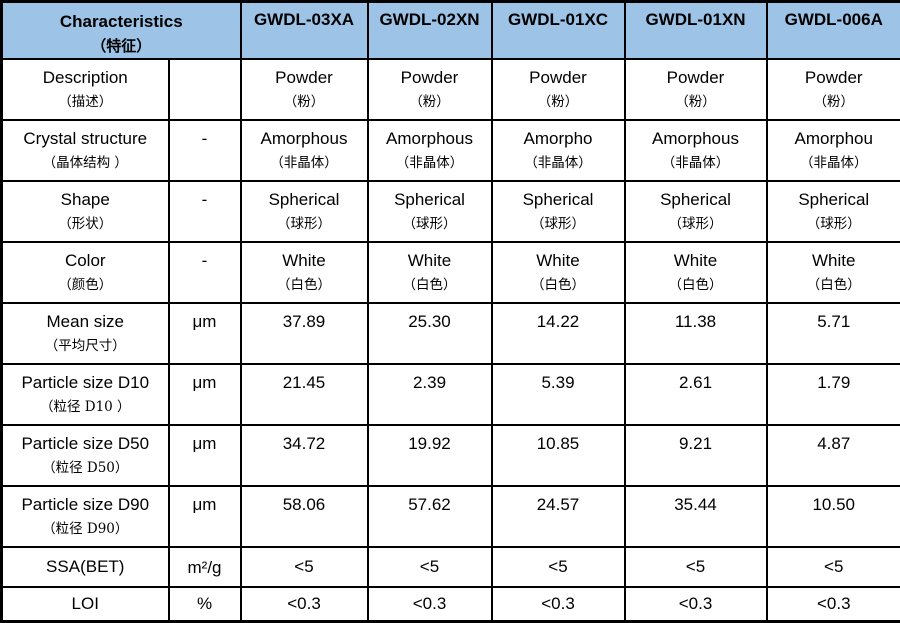 The height and width of the screenshot is (623, 900). What do you see at coordinates (205, 567) in the screenshot?
I see `unit-cell: m²/g` at bounding box center [205, 567].